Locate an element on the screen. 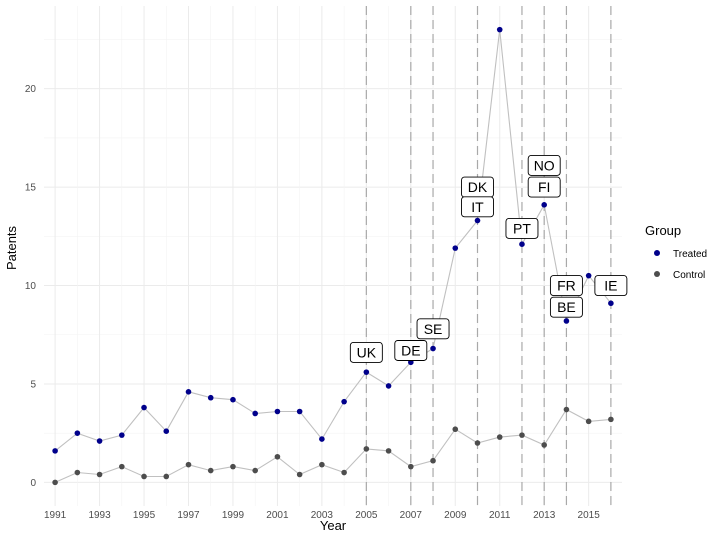  country-label: SE is located at coordinates (433, 329).